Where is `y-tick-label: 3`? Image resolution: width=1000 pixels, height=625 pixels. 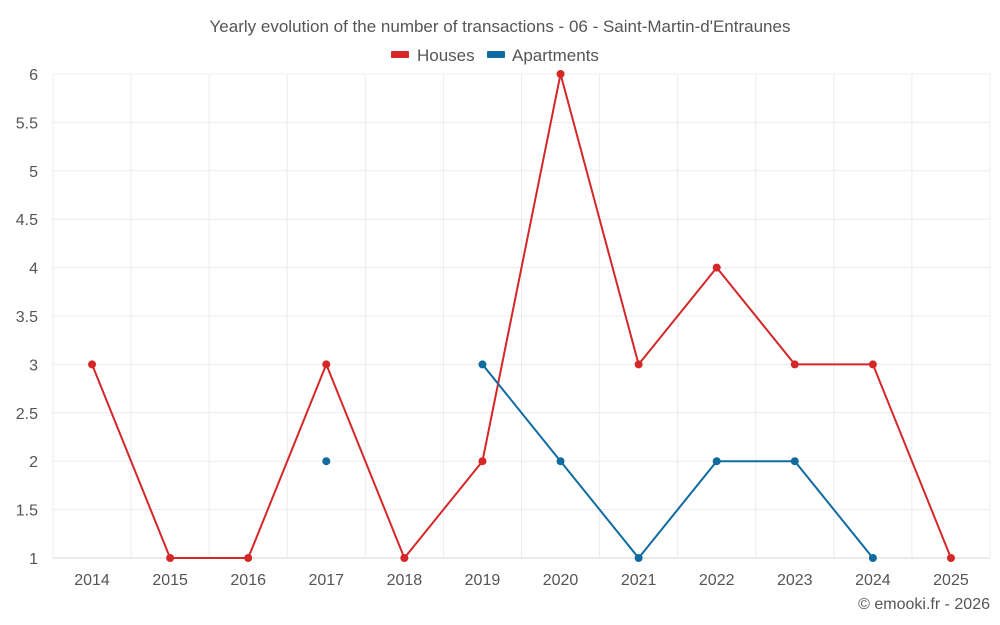 y-tick-label: 3 is located at coordinates (33, 365).